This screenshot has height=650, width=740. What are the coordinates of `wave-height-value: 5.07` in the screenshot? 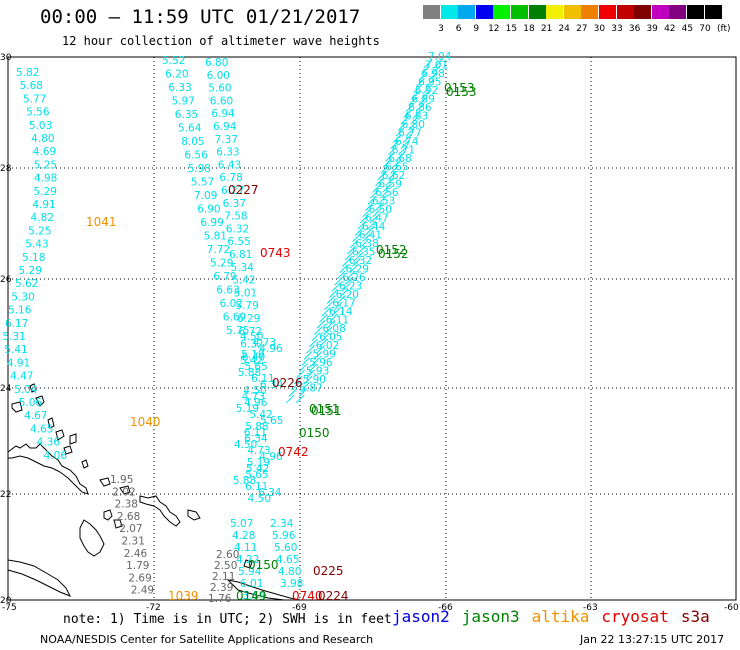 It's located at (241, 524).